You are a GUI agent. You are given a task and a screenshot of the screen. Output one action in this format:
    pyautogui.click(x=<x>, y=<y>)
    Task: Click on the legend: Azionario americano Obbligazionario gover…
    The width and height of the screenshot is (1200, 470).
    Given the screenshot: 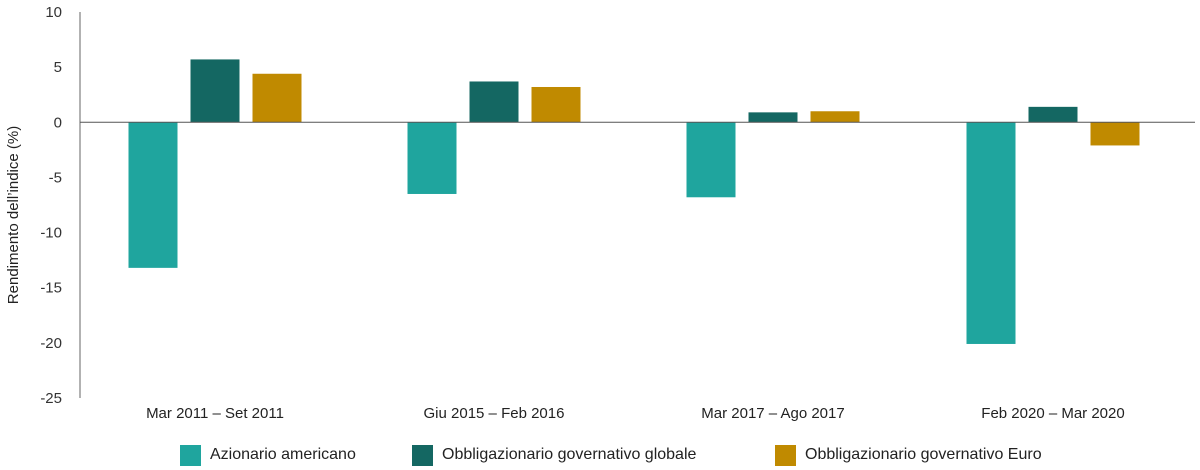 What is the action you would take?
    pyautogui.click(x=600, y=455)
    